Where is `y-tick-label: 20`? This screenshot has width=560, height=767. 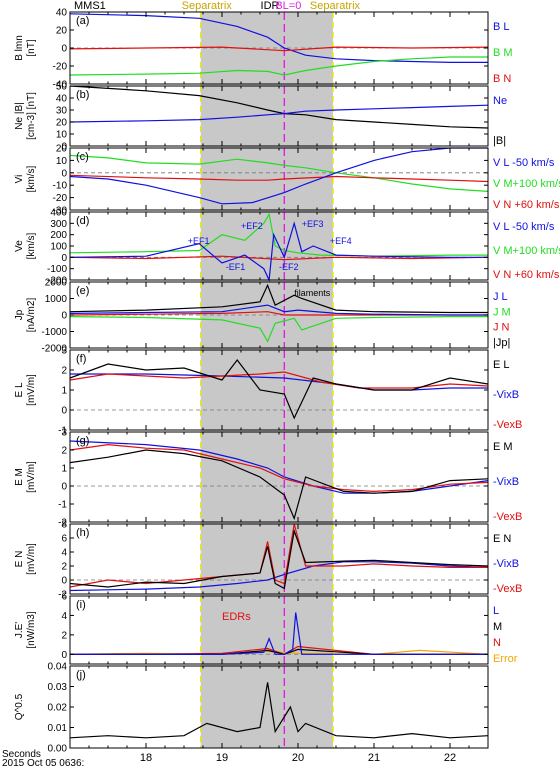 y-tick-label: 20 is located at coordinates (62, 31).